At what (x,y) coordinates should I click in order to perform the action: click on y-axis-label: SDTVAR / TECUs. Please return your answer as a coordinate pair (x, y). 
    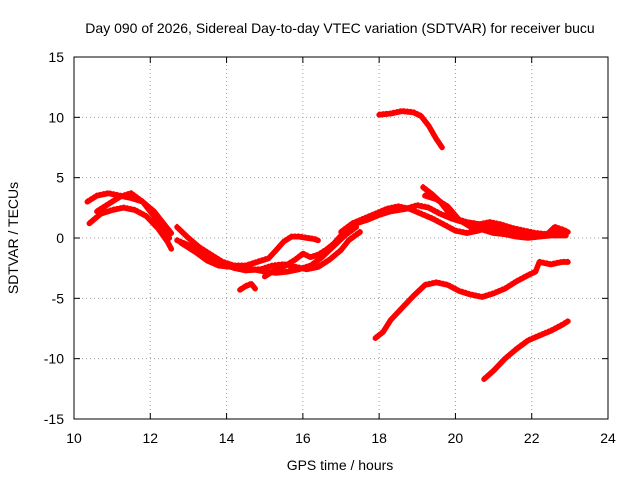
    Looking at the image, I should click on (13, 238).